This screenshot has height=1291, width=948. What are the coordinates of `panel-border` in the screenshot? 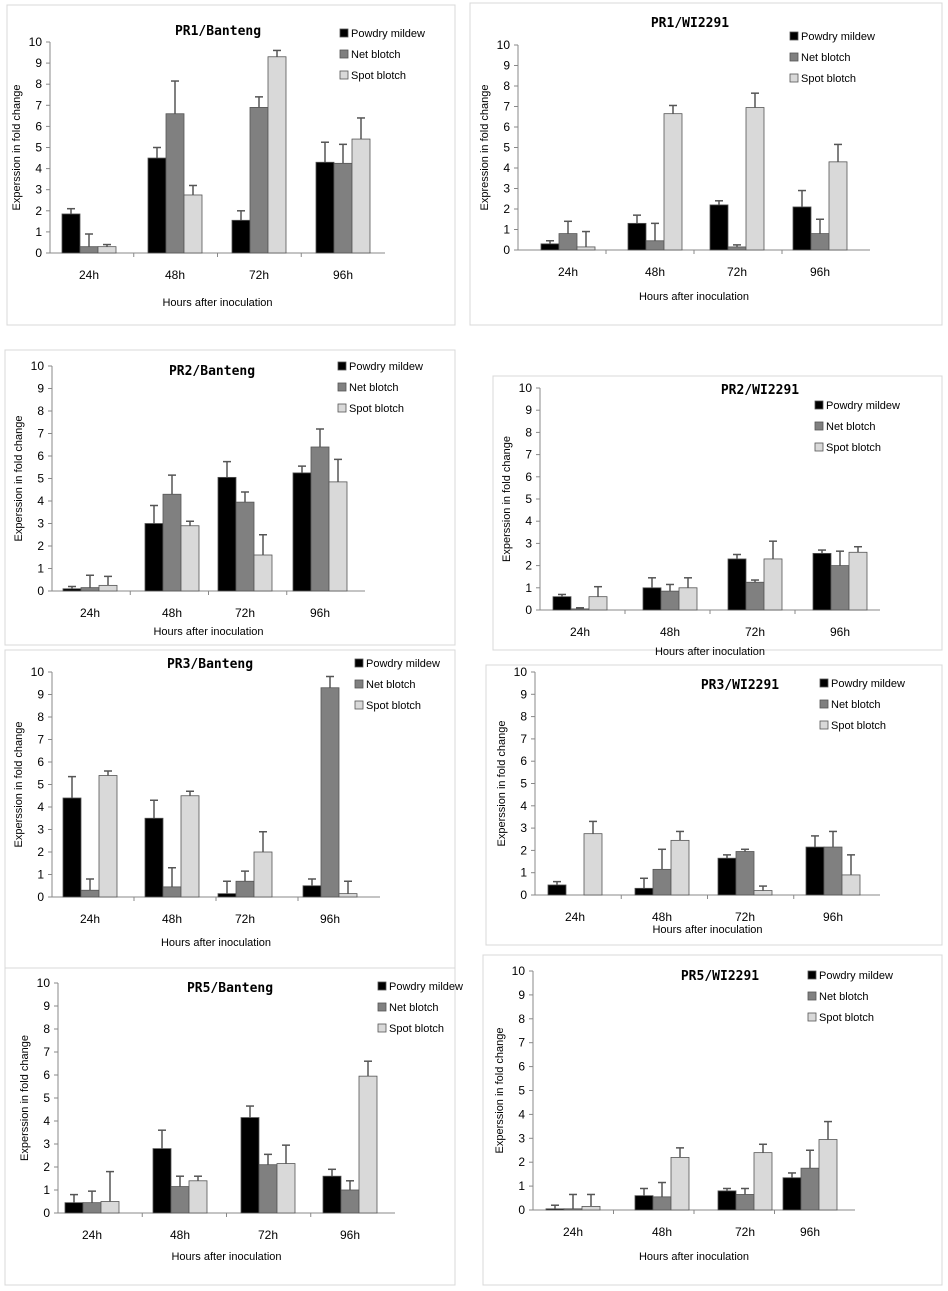 It's located at (714, 805).